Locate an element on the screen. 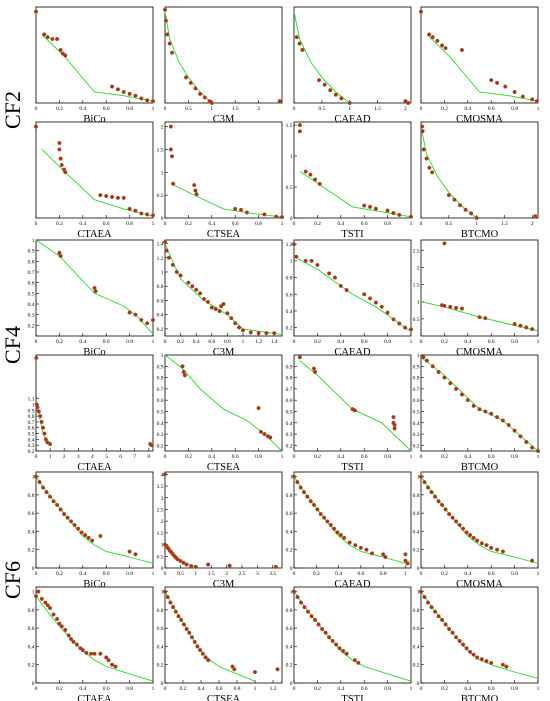 The height and width of the screenshot is (701, 550). y-tick-label: 0.9 is located at coordinates (31, 252).